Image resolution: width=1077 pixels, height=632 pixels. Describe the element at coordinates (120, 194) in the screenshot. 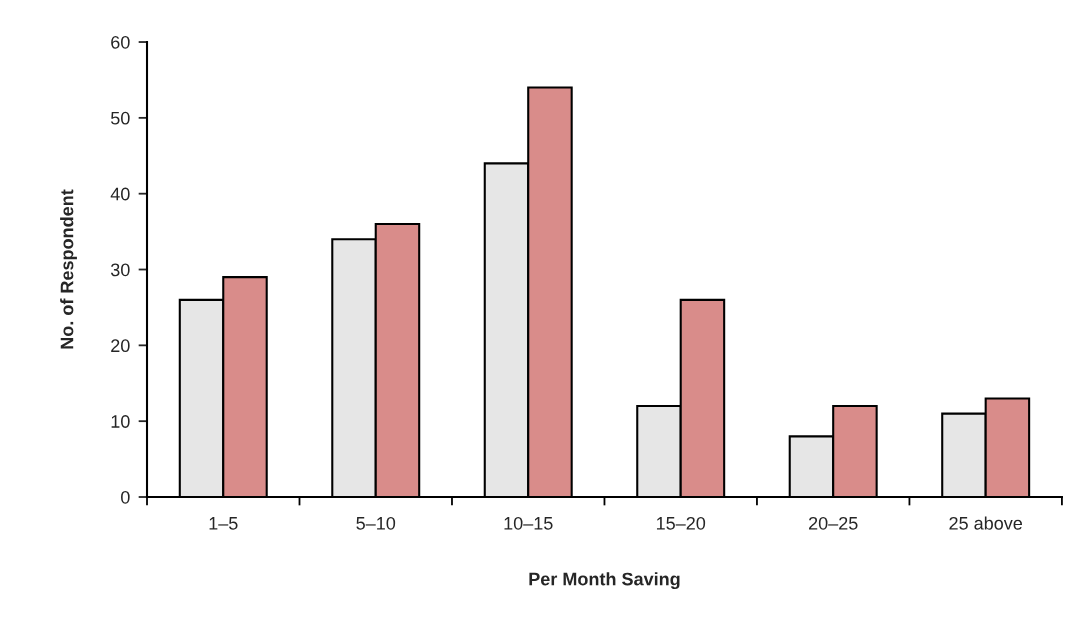

I see `y-tick-label: 40` at that location.